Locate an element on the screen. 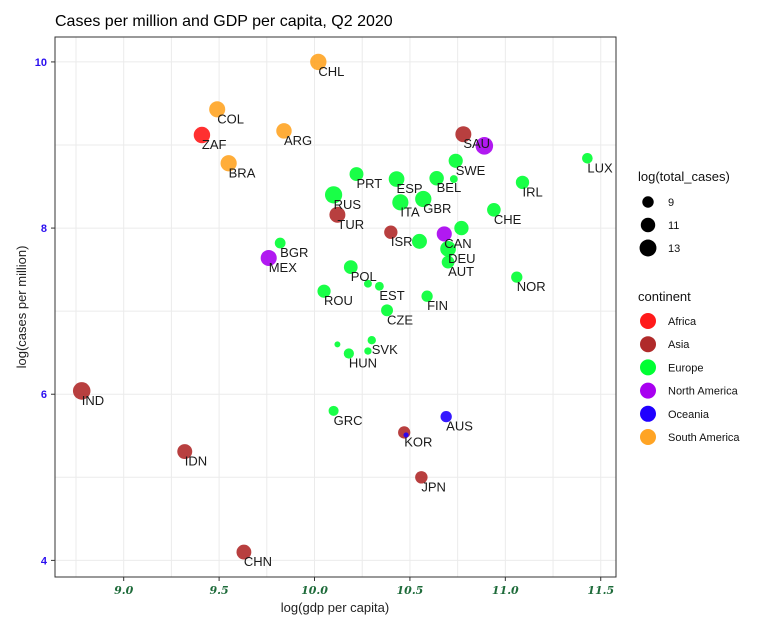 The height and width of the screenshot is (622, 767). color-legend-label: Africa is located at coordinates (682, 322).